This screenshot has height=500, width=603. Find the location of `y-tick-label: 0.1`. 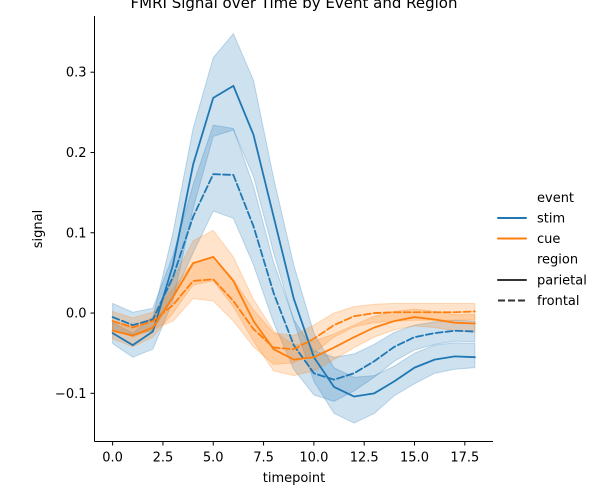

y-tick-label: 0.1 is located at coordinates (76, 233).